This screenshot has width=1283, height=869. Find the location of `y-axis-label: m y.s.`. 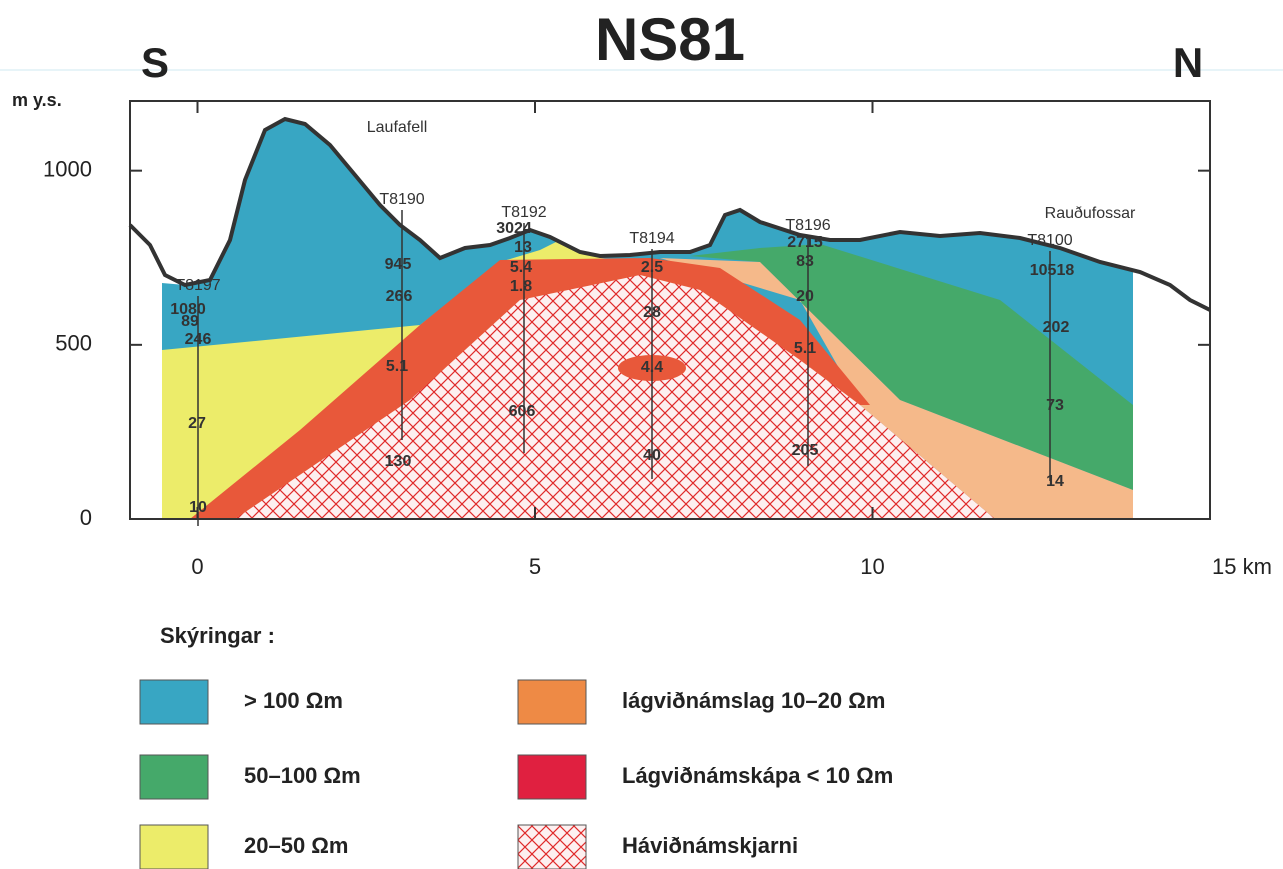

y-axis-label: m y.s. is located at coordinates (37, 100).